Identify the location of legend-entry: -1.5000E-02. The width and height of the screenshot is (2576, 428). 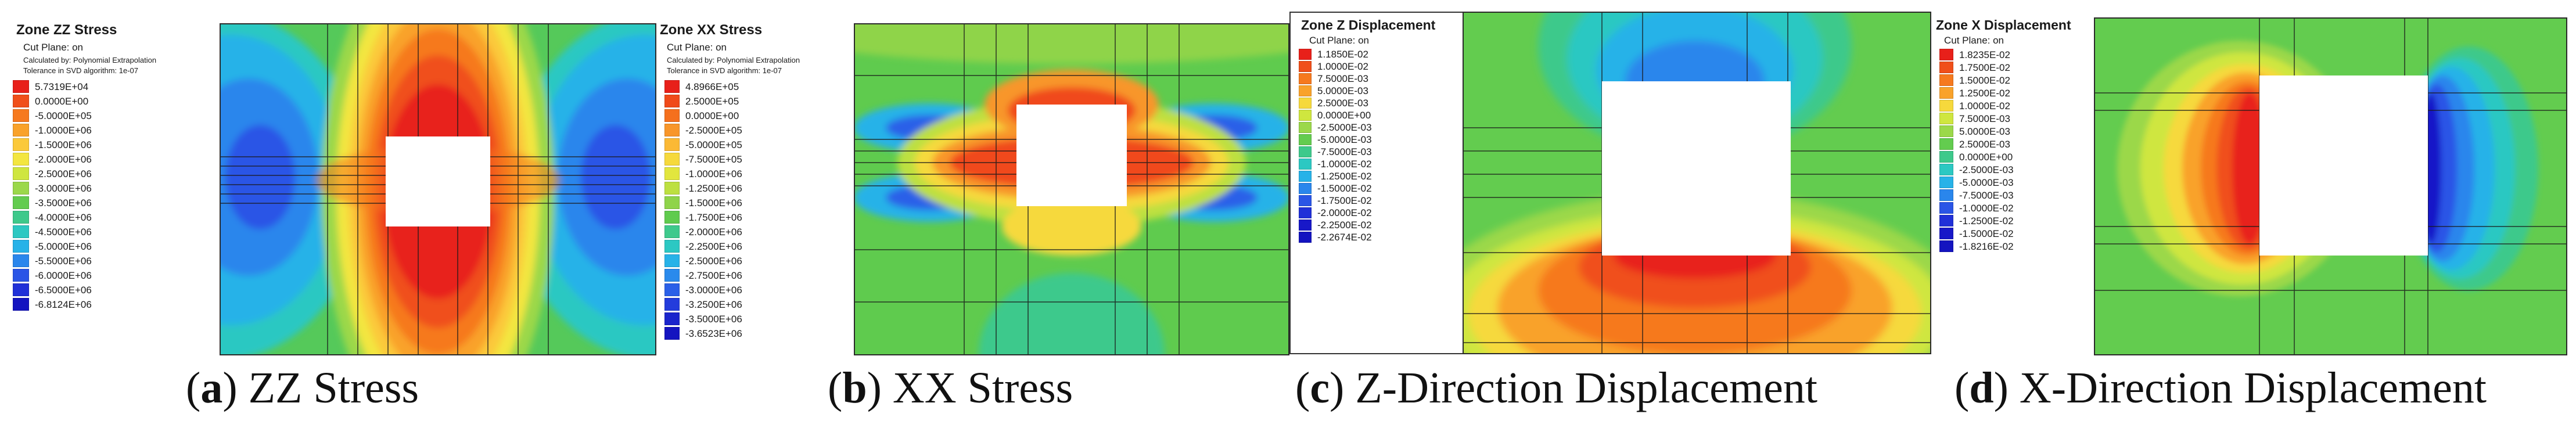
(1977, 234).